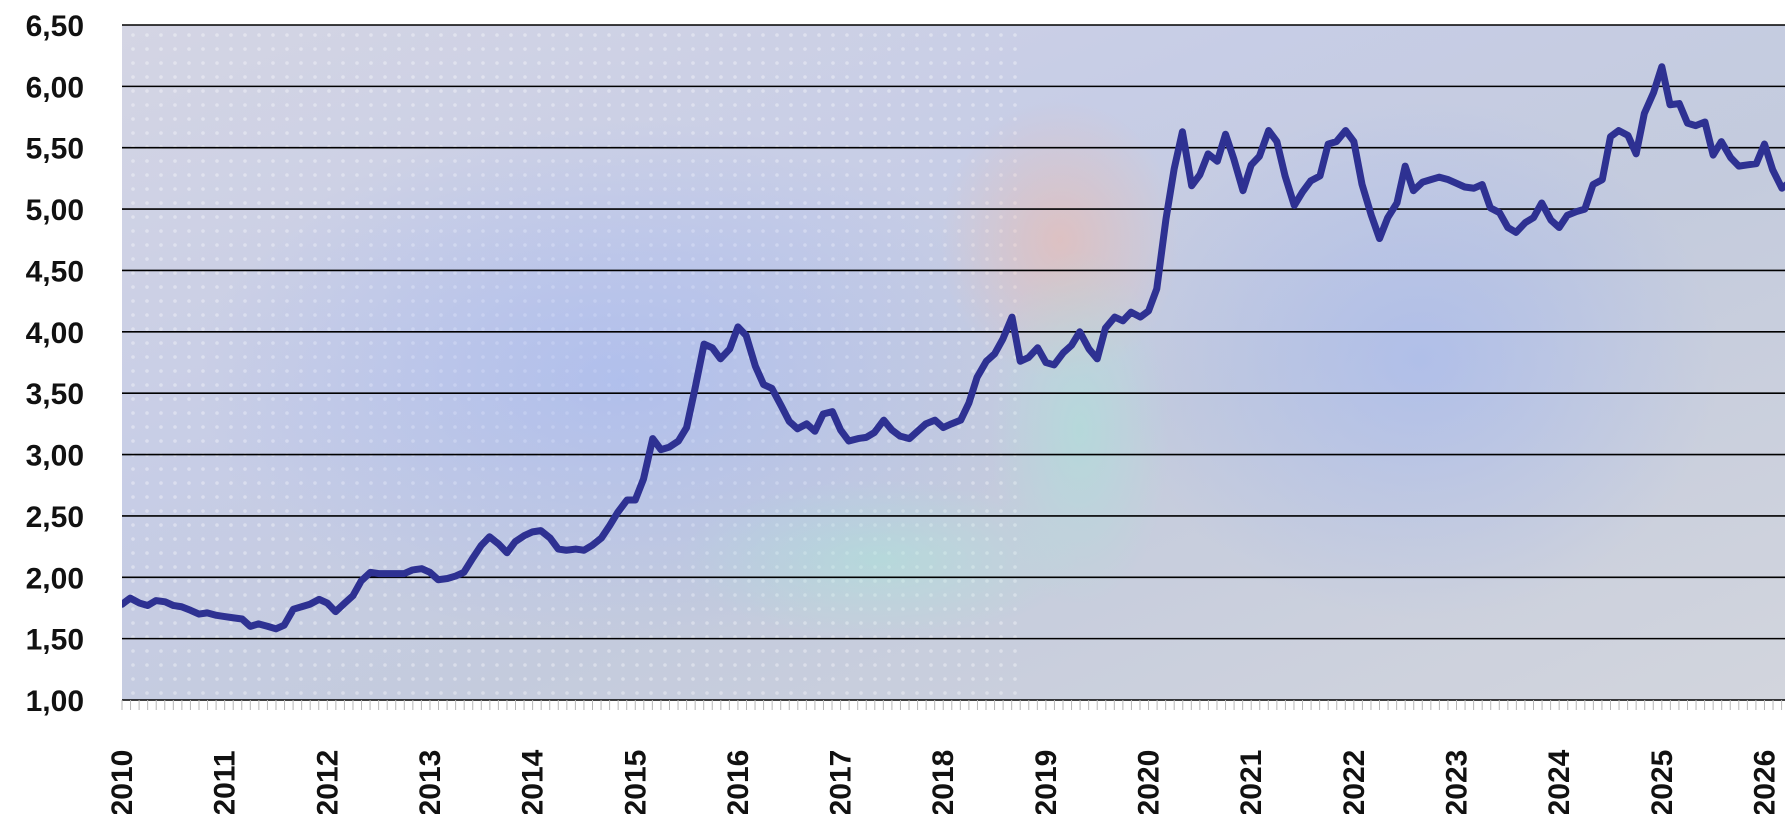 The image size is (1785, 814). Describe the element at coordinates (55, 210) in the screenshot. I see `y-tick-label-8: 5,00` at that location.